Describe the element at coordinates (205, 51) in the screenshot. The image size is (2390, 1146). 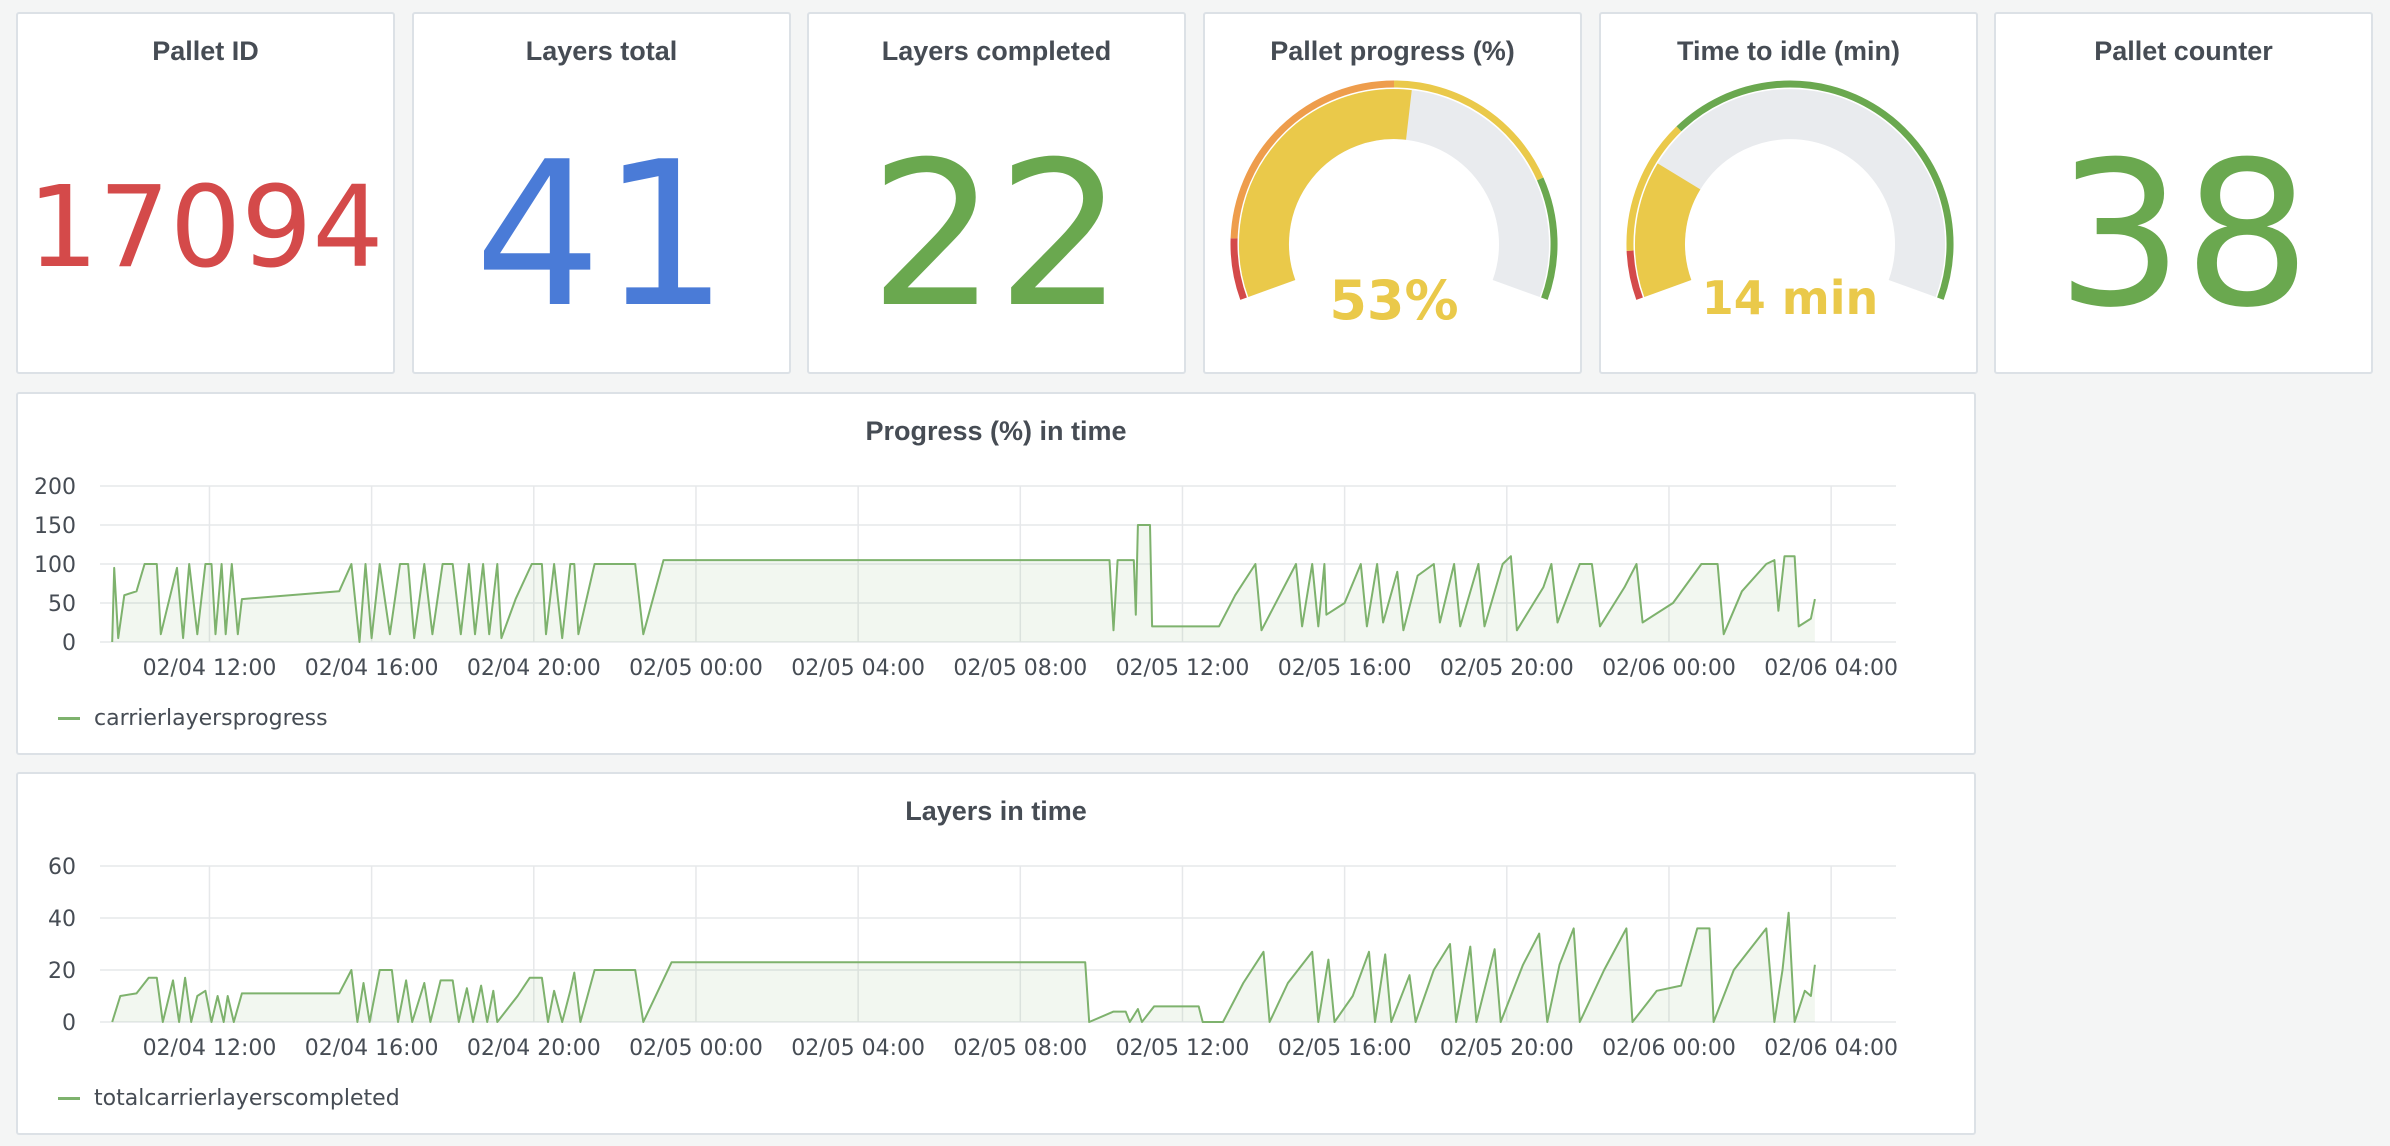
I see `panel-title: Pallet ID` at that location.